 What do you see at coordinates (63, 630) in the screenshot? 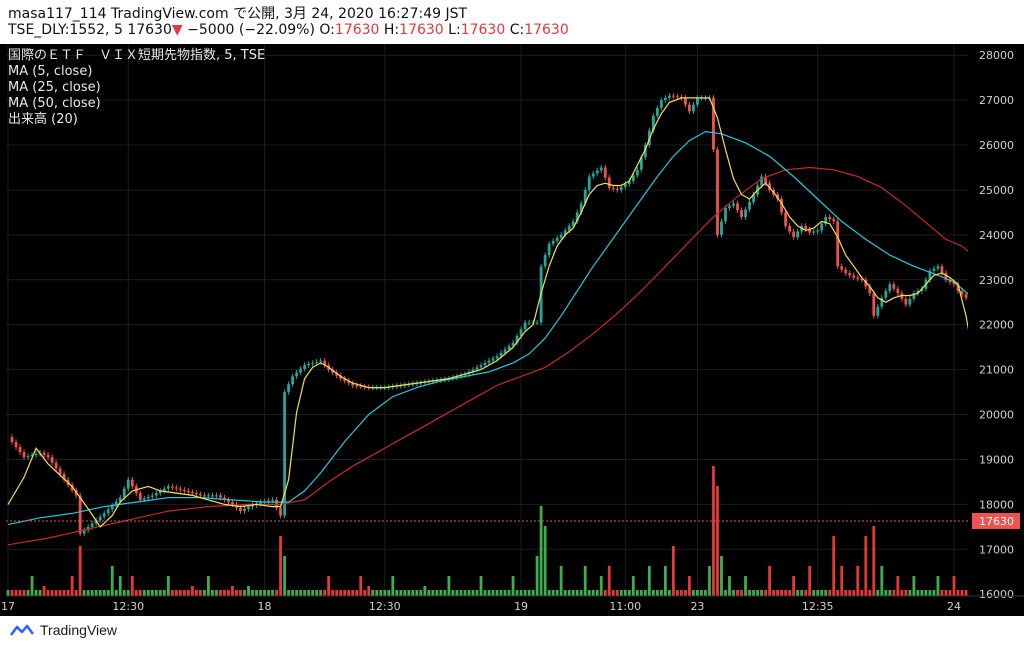
I see `tradingview-logo: TradingView` at bounding box center [63, 630].